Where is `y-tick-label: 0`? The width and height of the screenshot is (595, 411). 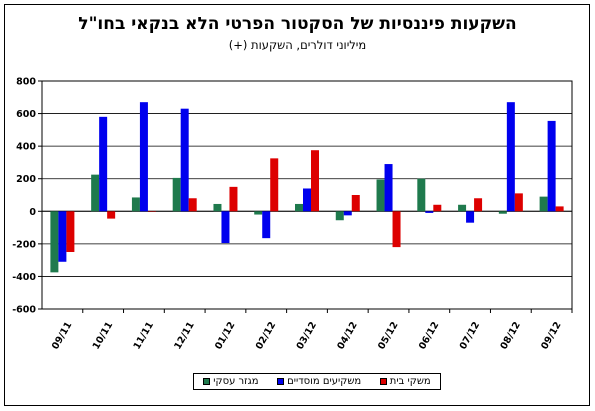
y-tick-label: 0 is located at coordinates (32, 212).